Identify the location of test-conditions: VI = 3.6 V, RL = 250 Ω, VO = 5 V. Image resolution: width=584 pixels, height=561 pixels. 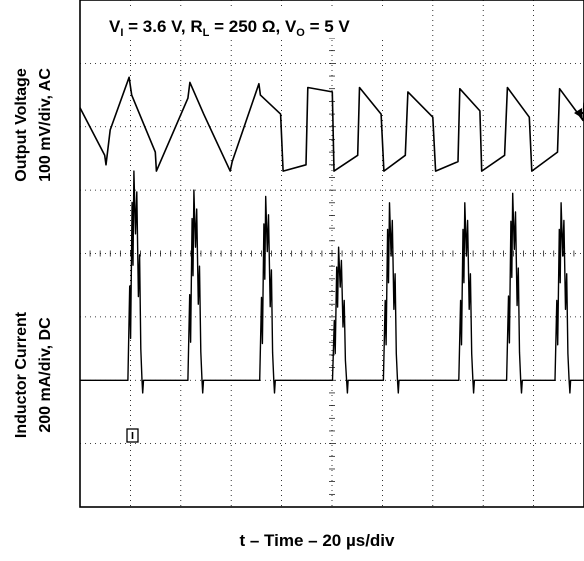
(229, 28).